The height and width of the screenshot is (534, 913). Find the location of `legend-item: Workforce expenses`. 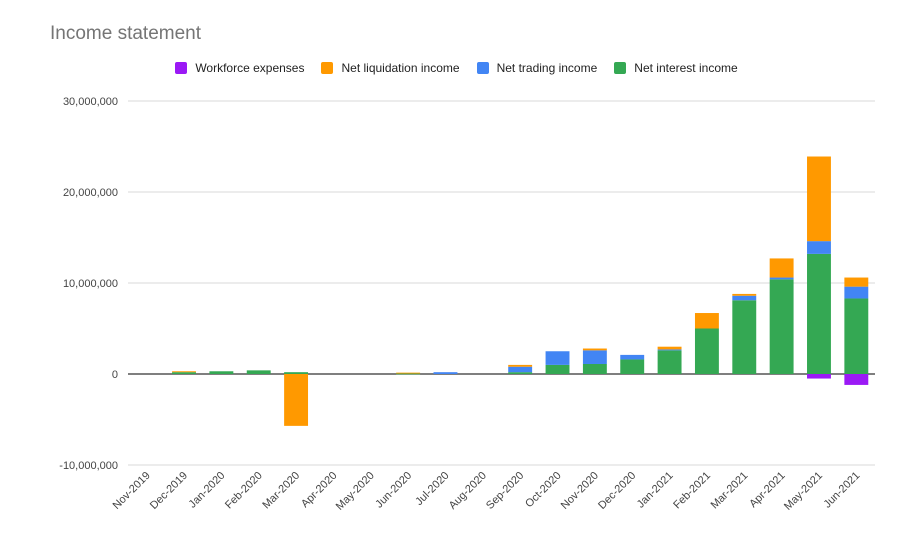

legend-item: Workforce expenses is located at coordinates (239, 68).